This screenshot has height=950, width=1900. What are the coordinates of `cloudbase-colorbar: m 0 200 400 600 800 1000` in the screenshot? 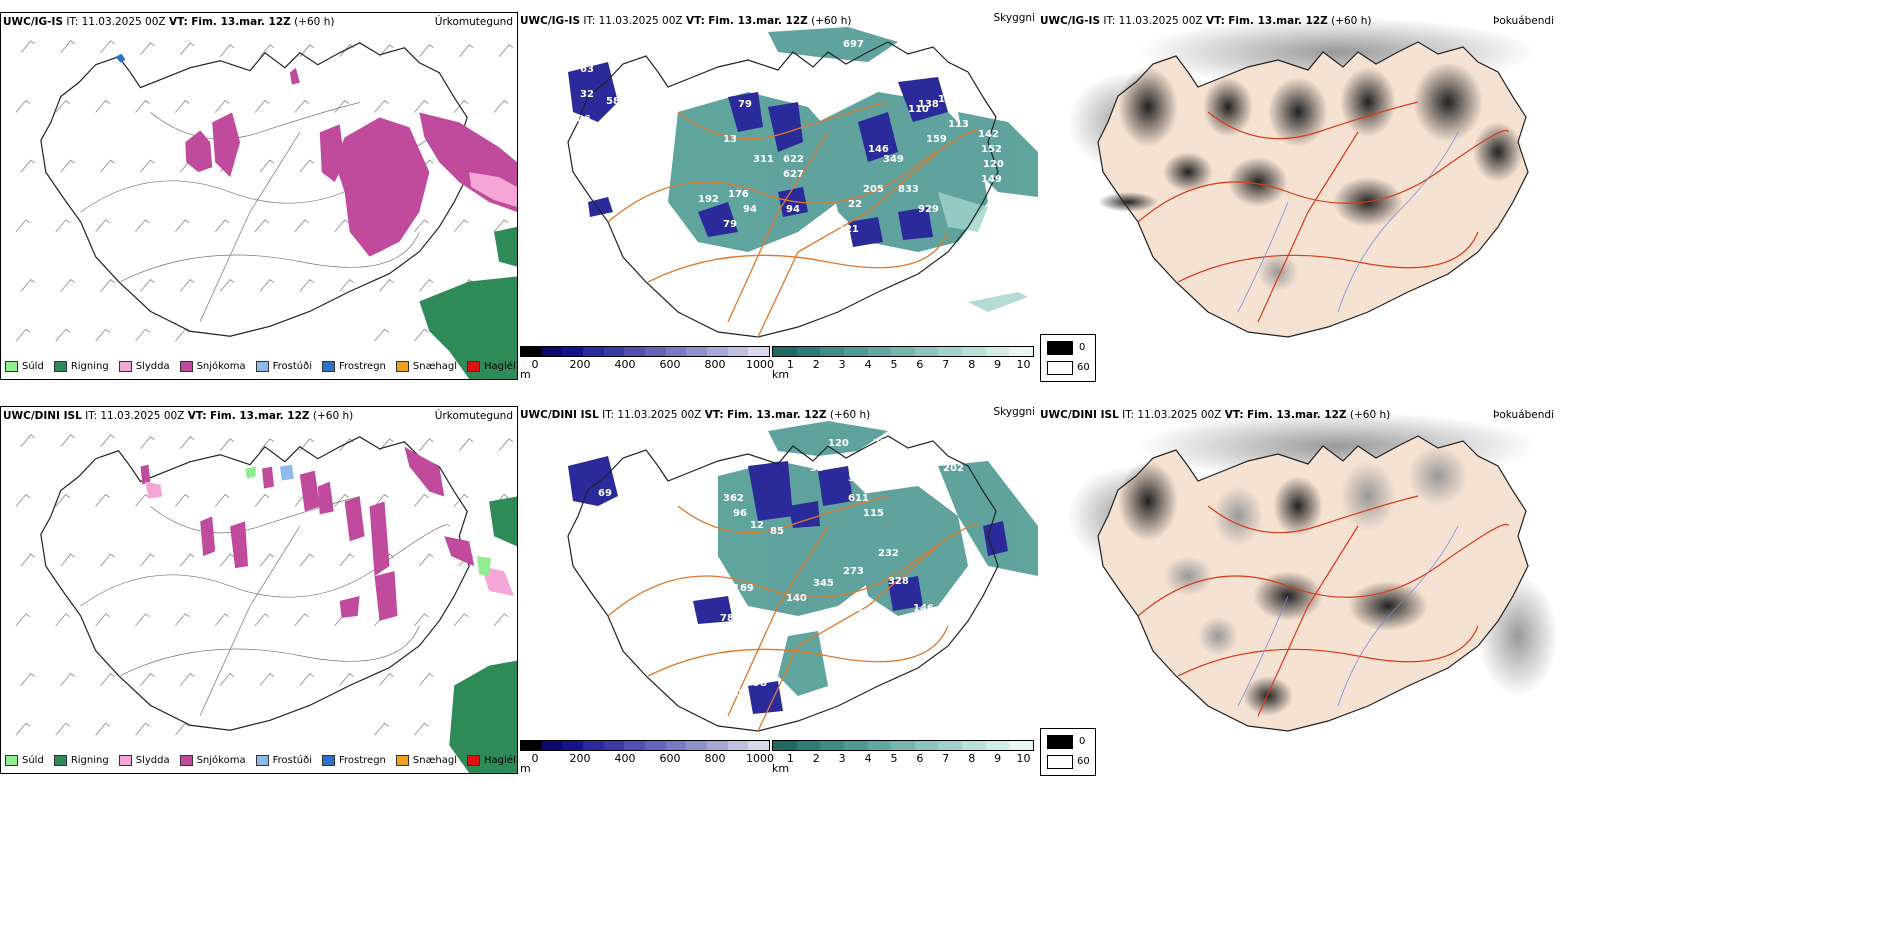 It's located at (647, 363).